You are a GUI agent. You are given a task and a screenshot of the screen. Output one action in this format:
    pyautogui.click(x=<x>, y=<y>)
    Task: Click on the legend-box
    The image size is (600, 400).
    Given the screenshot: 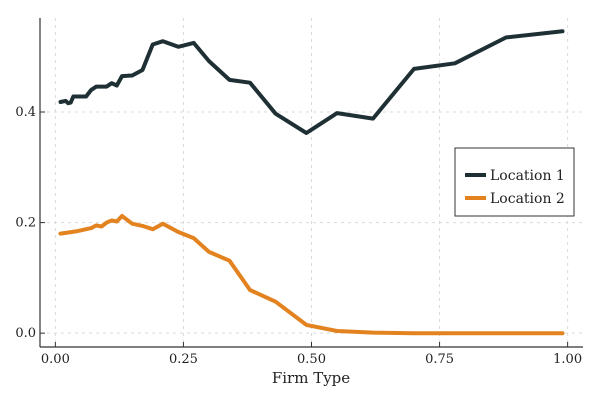 What is the action you would take?
    pyautogui.click(x=514, y=182)
    